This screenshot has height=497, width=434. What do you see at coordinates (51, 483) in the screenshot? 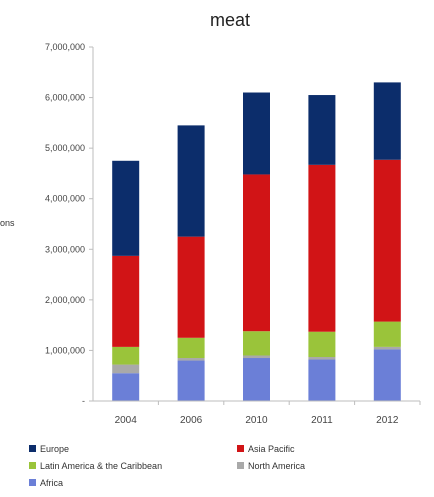
I see `legend-label: Africa` at bounding box center [51, 483].